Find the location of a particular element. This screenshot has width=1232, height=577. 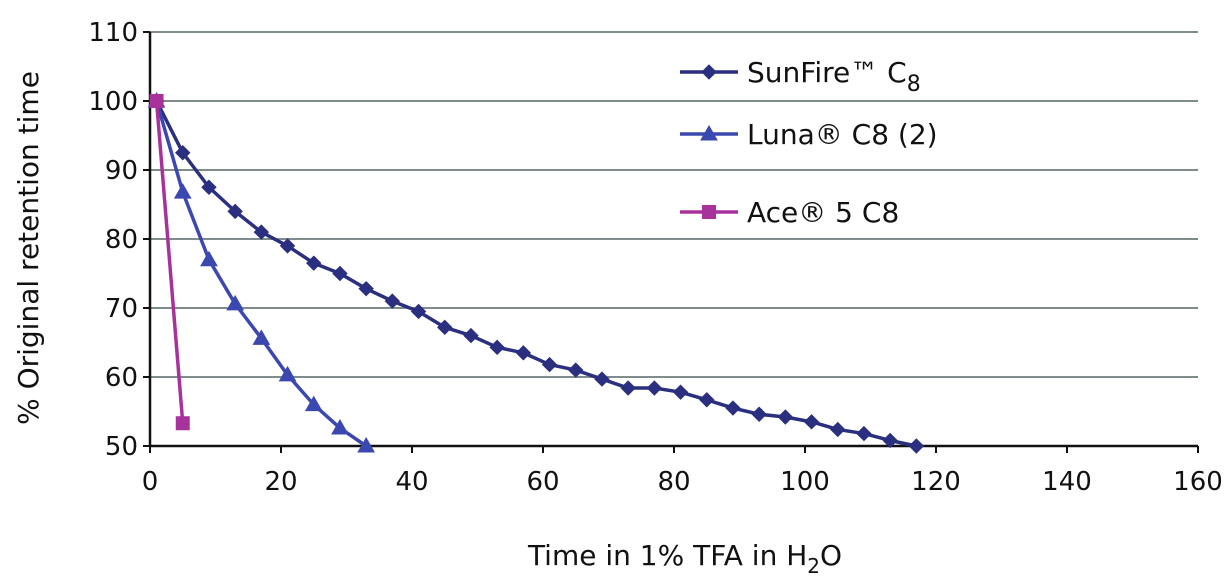

y-tick-label-50: 50 is located at coordinates (121, 447).